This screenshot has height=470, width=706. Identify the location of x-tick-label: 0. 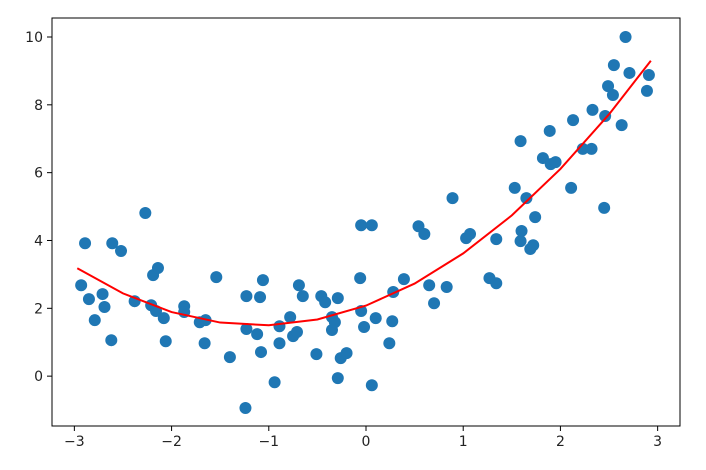
(366, 442).